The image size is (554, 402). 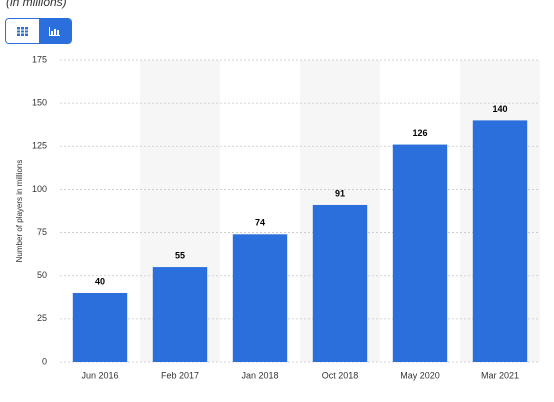 What do you see at coordinates (500, 375) in the screenshot?
I see `x-tick-label: Mar 2021` at bounding box center [500, 375].